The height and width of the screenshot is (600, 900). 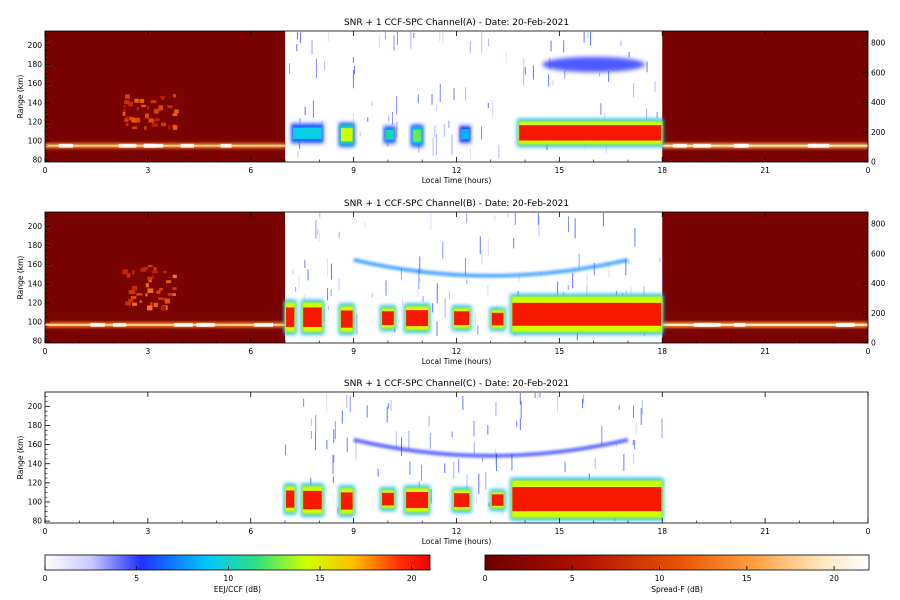 What do you see at coordinates (20, 97) in the screenshot?
I see `y-axis-label: Range (km)` at bounding box center [20, 97].